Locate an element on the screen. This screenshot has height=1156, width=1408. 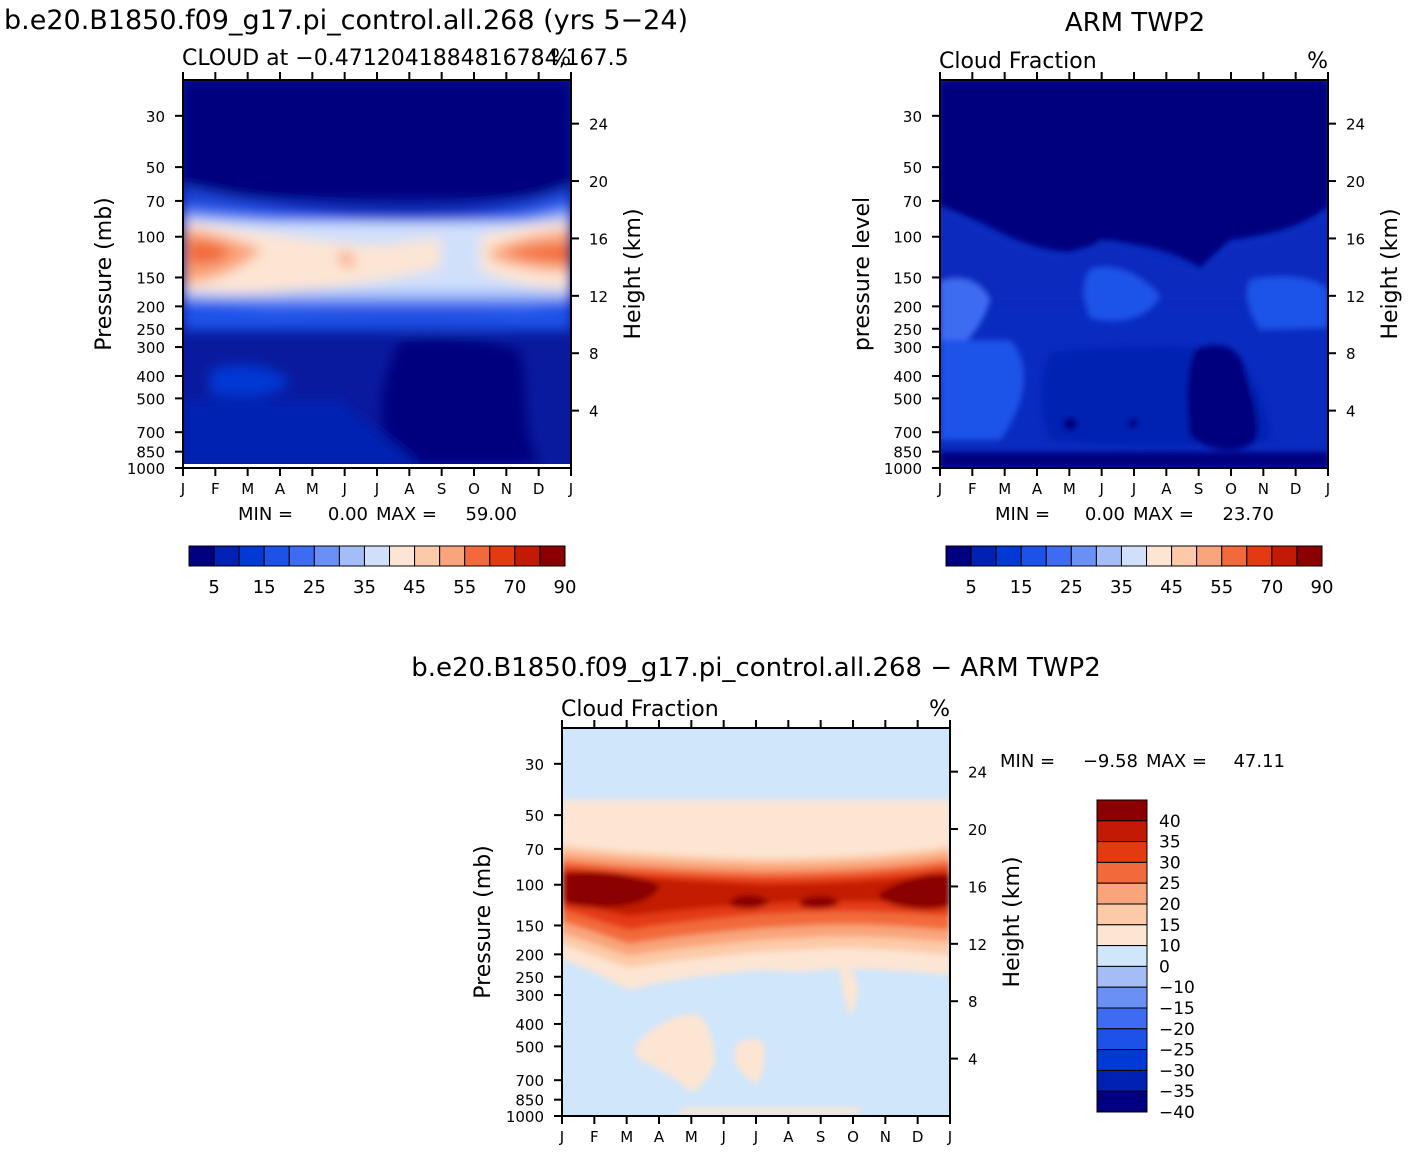
height-tick-label: 4 is located at coordinates (973, 1060).